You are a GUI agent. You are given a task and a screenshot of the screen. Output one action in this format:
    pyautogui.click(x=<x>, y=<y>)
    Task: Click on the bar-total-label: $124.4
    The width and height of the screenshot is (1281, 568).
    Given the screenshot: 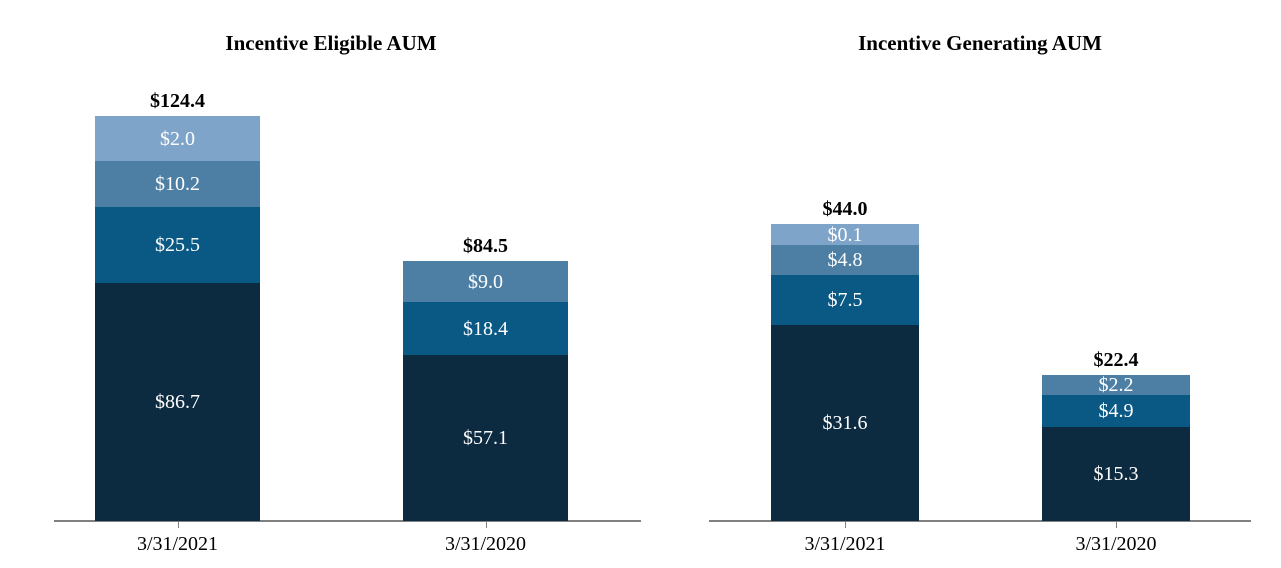 What is the action you would take?
    pyautogui.click(x=177, y=101)
    